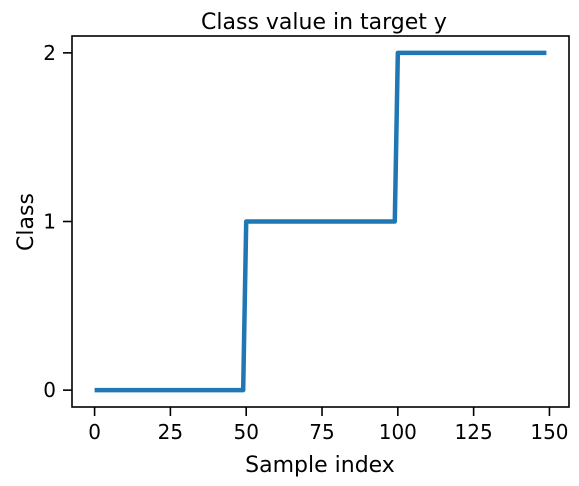  I want to click on y-tick-label: 0, so click(49, 390).